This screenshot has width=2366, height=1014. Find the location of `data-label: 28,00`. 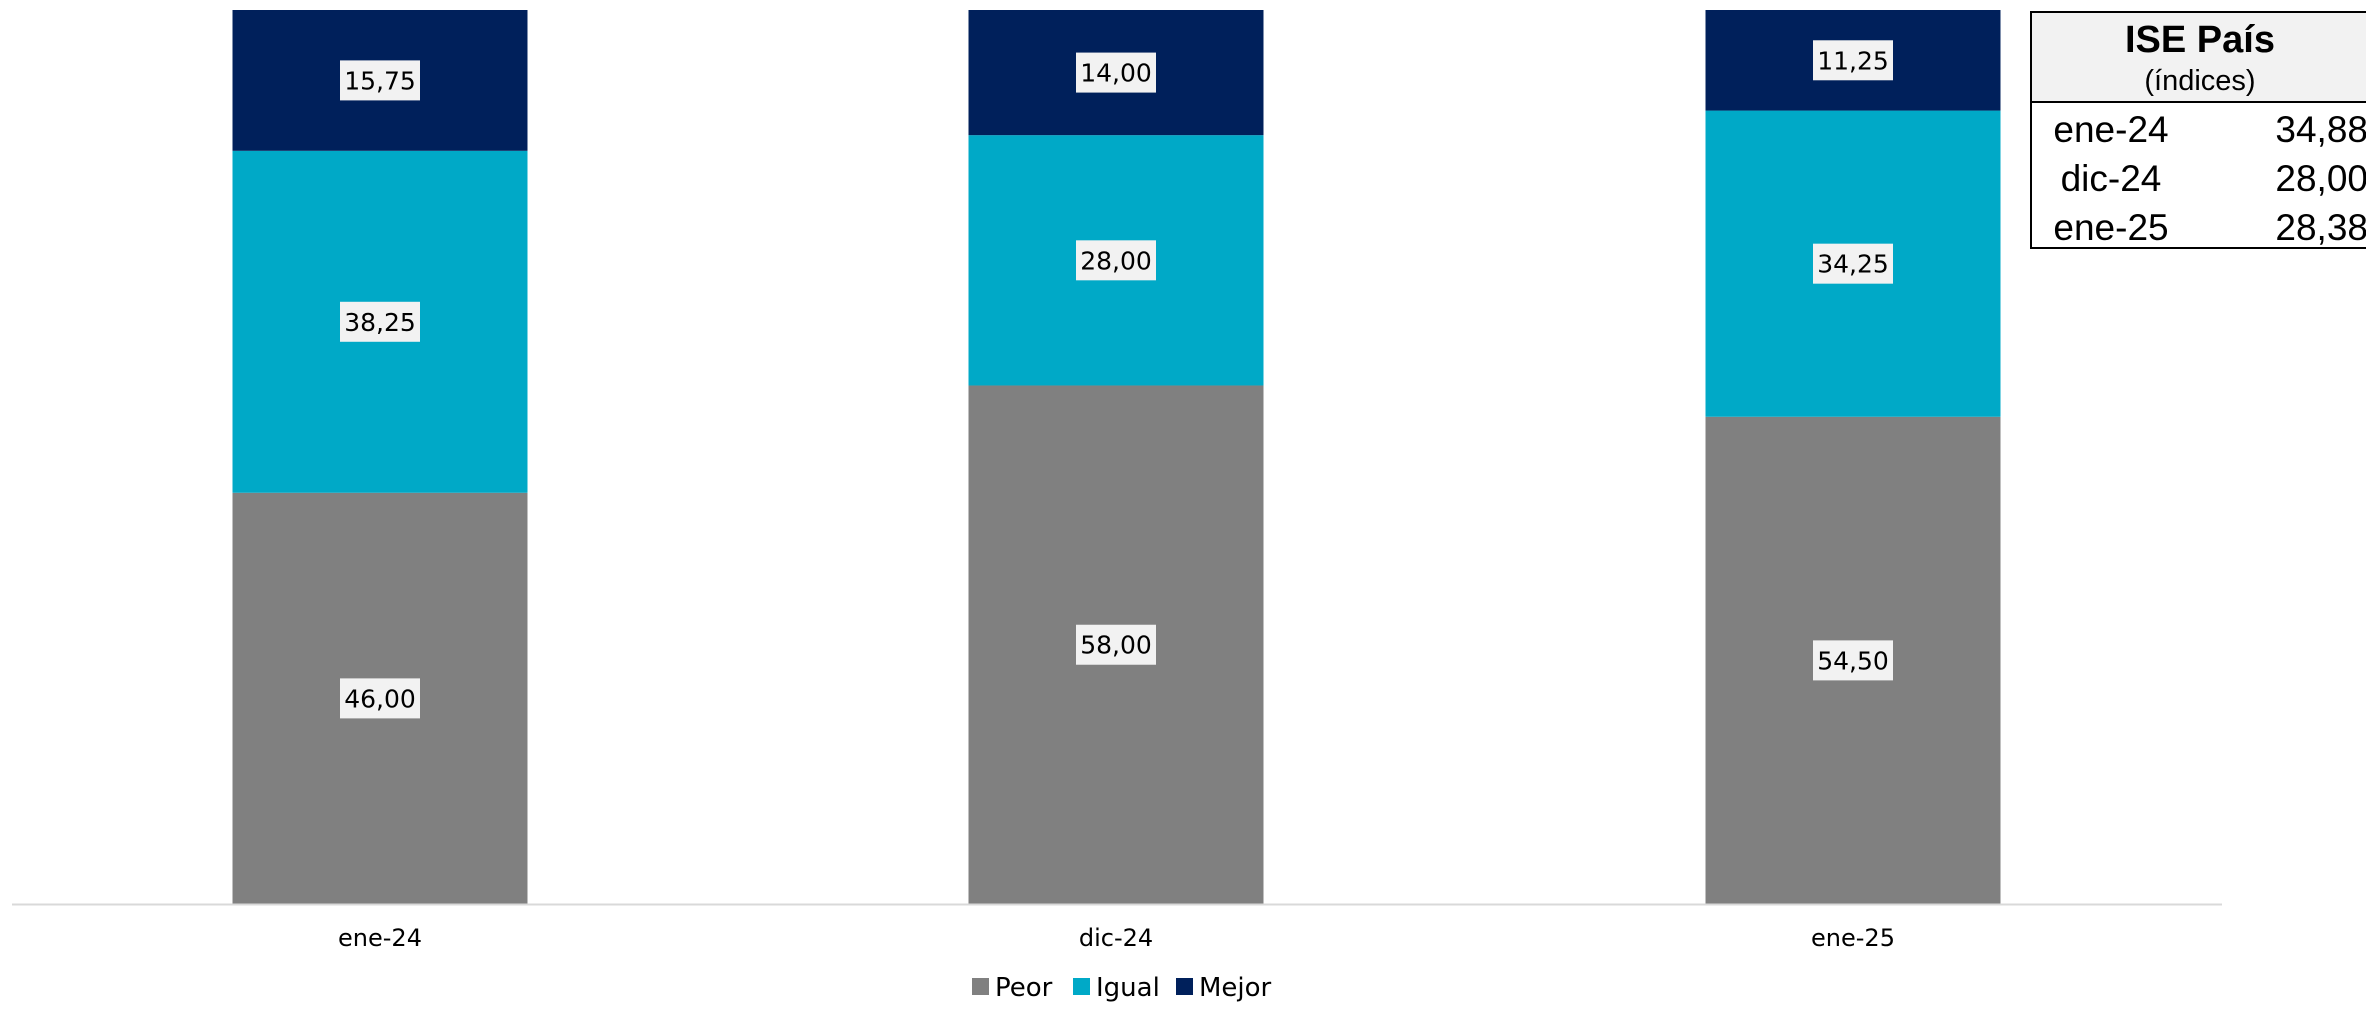

data-label: 28,00 is located at coordinates (1116, 260).